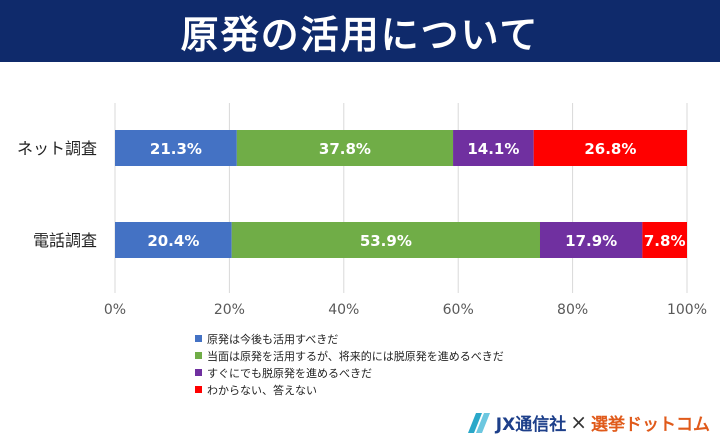 Image resolution: width=720 pixels, height=445 pixels. What do you see at coordinates (458, 310) in the screenshot?
I see `x-tick-label: 60%` at bounding box center [458, 310].